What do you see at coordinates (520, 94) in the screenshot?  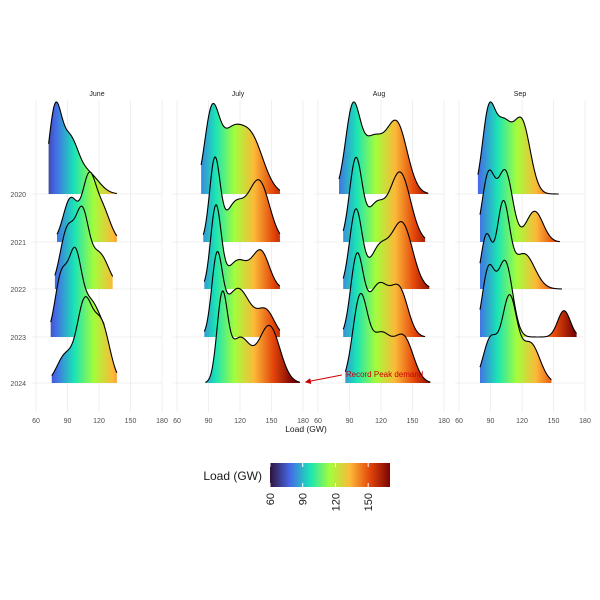 I see `facet-title: Sep` at bounding box center [520, 94].